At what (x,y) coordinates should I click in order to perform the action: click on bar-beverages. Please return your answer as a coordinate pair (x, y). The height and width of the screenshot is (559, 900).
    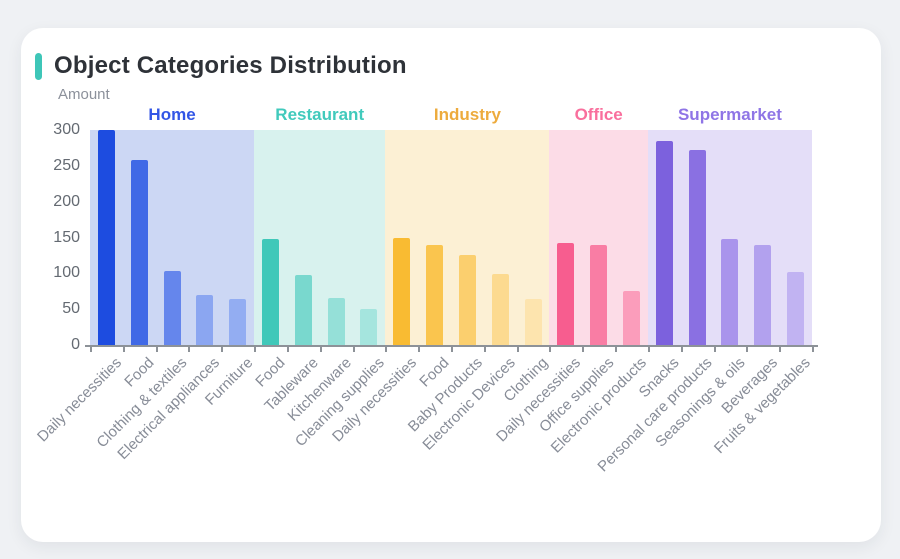
    Looking at the image, I should click on (763, 294).